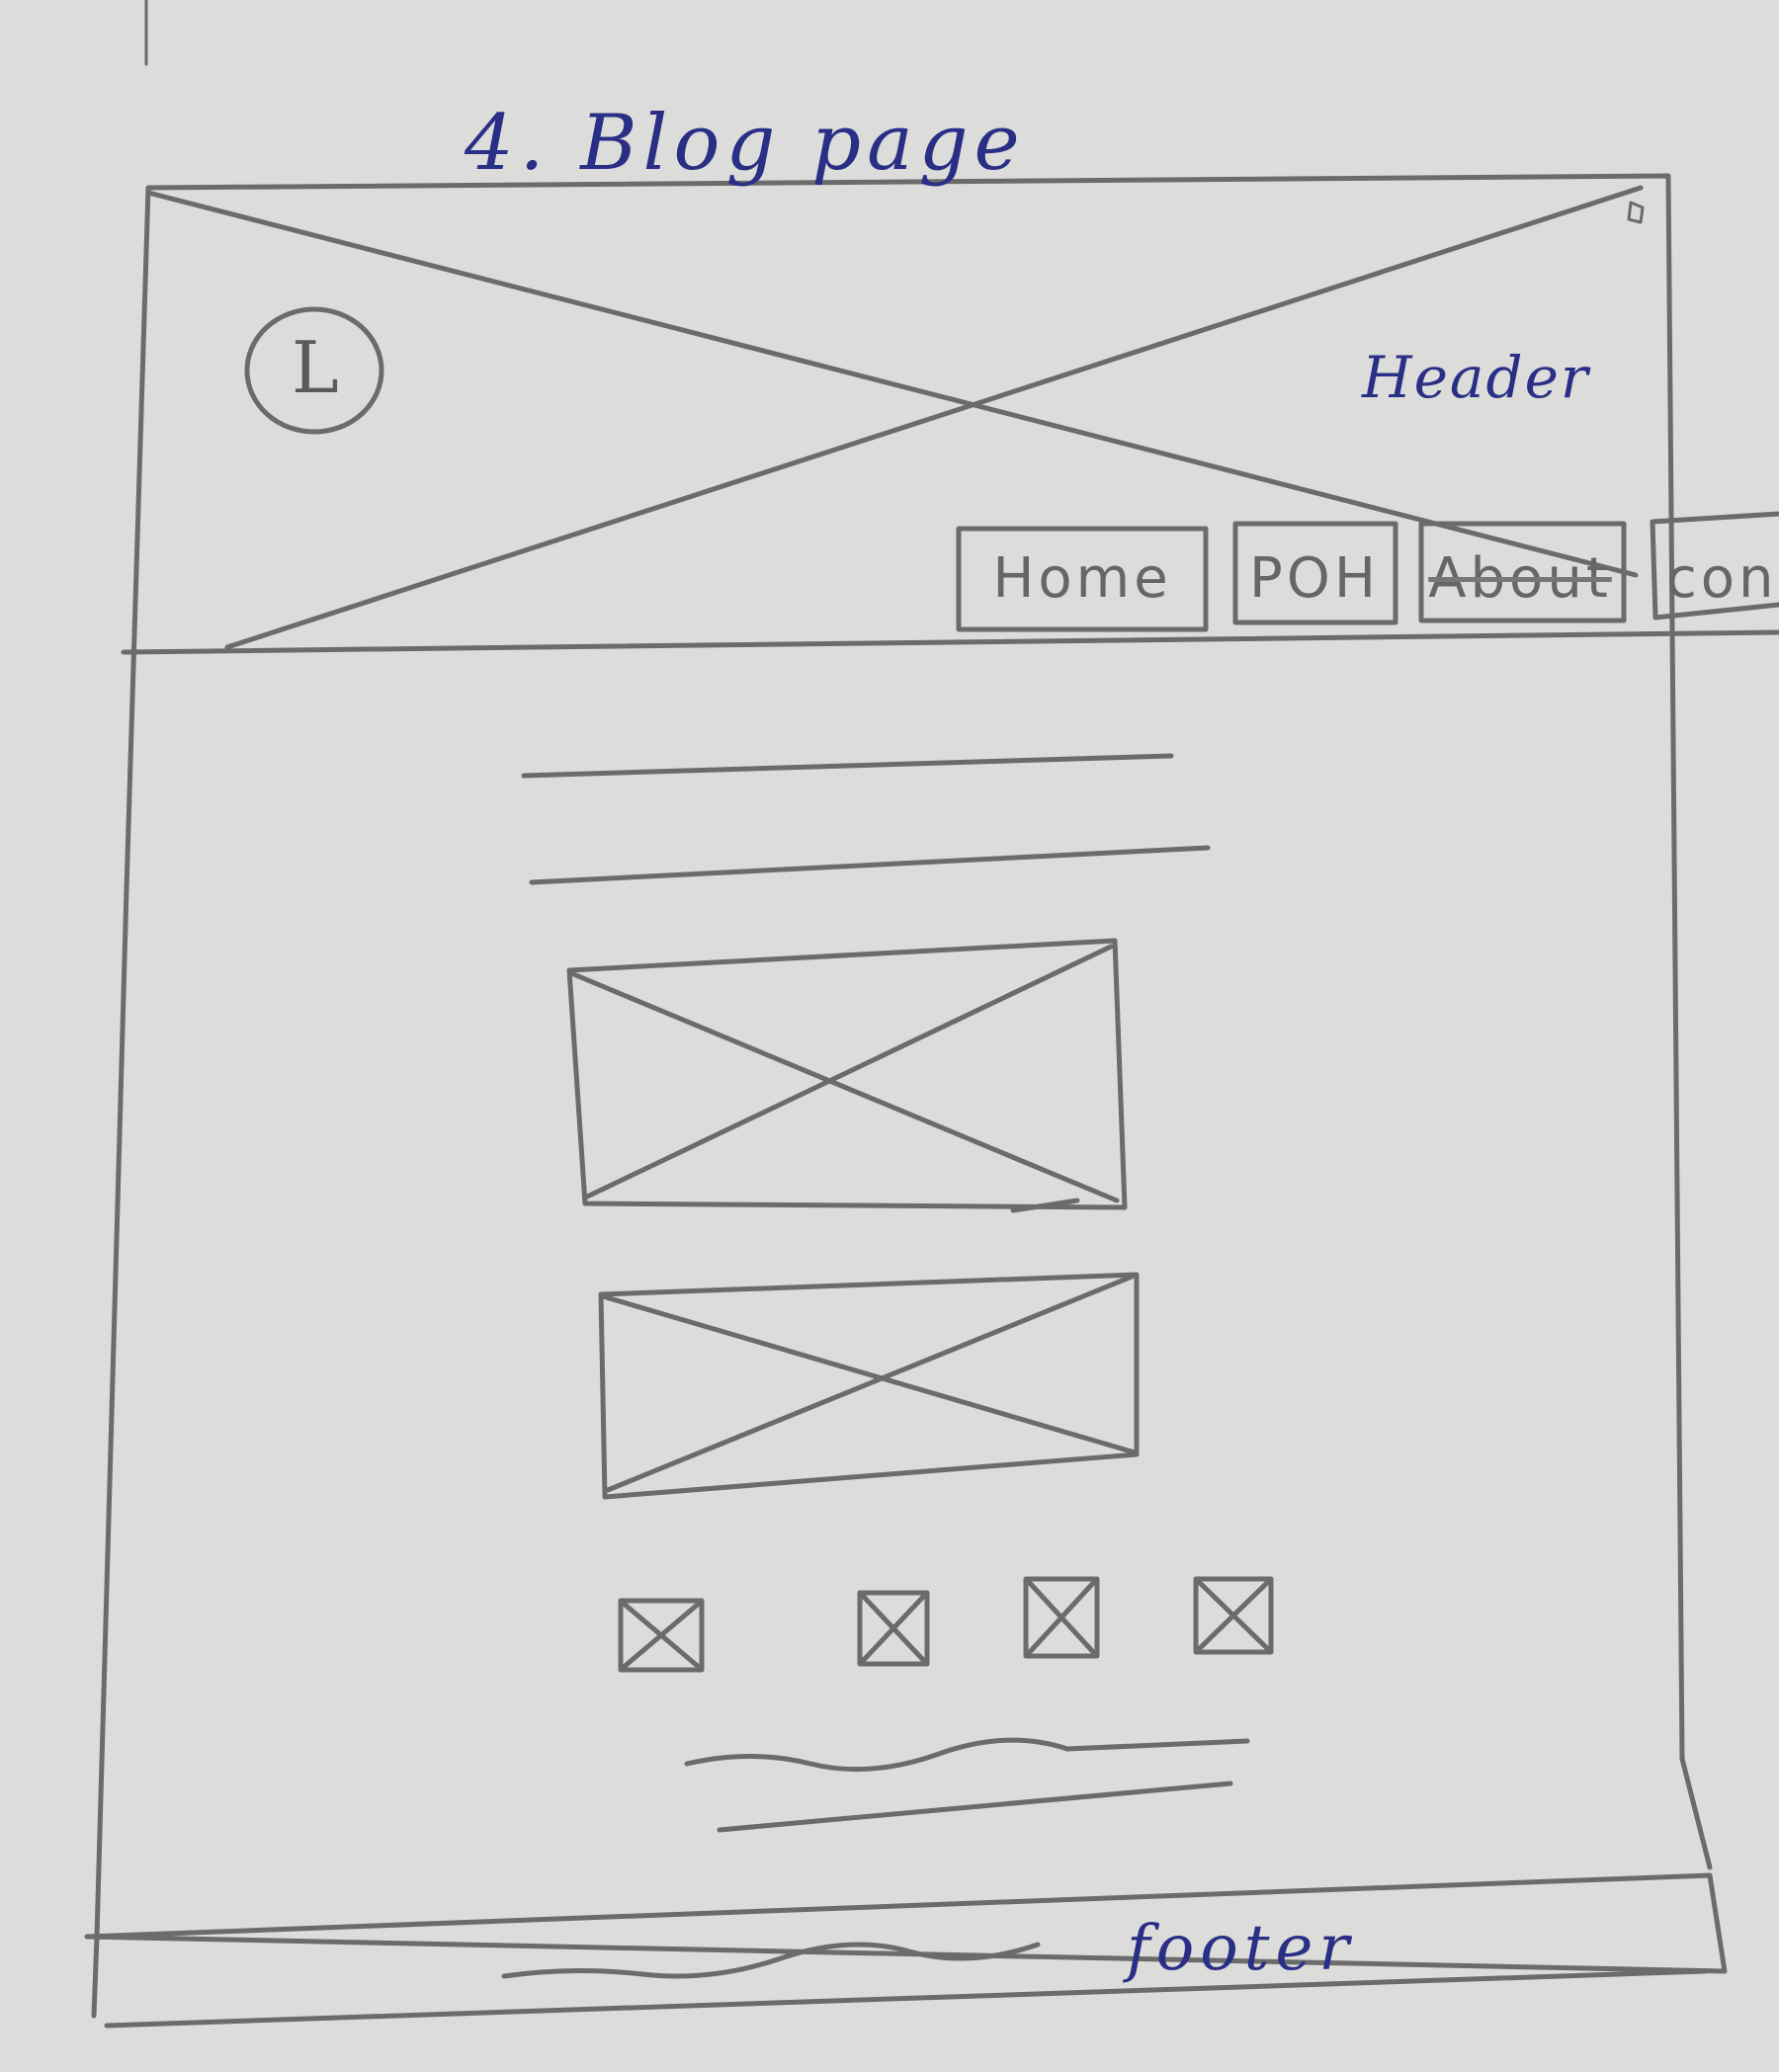 This screenshot has height=2072, width=1779. I want to click on nav-home-label: Home, so click(1082, 578).